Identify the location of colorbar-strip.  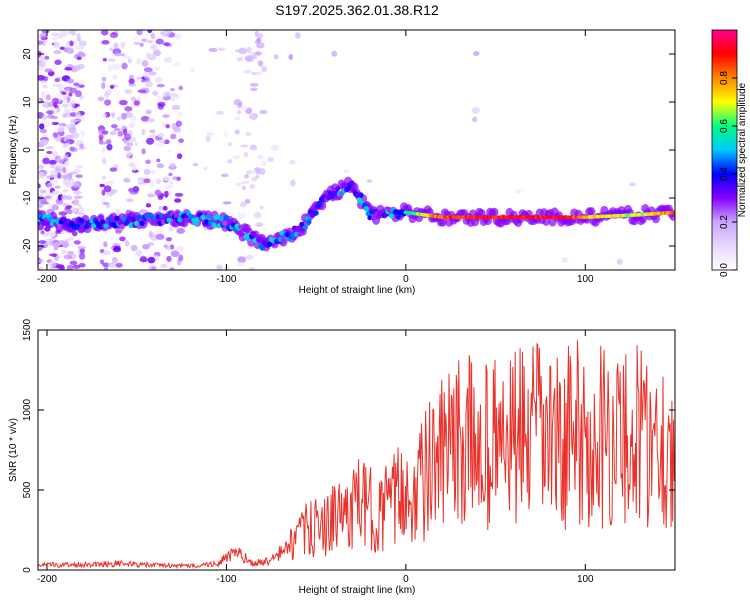
(724, 150).